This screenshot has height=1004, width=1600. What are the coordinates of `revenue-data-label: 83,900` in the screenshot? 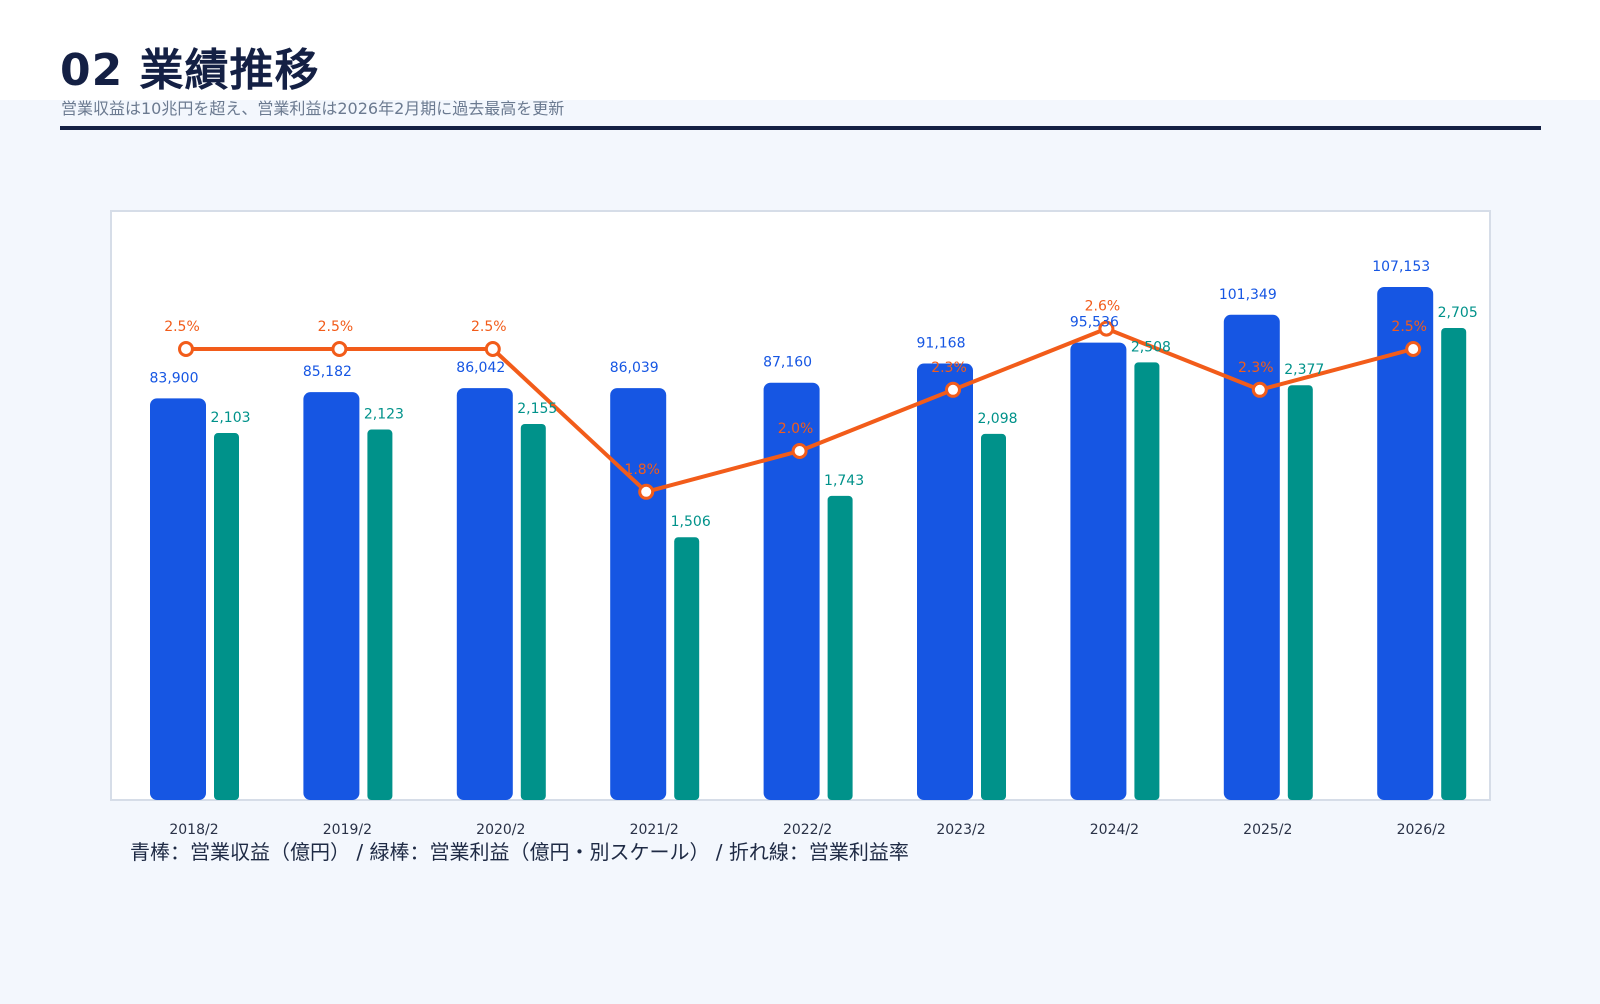 It's located at (174, 378).